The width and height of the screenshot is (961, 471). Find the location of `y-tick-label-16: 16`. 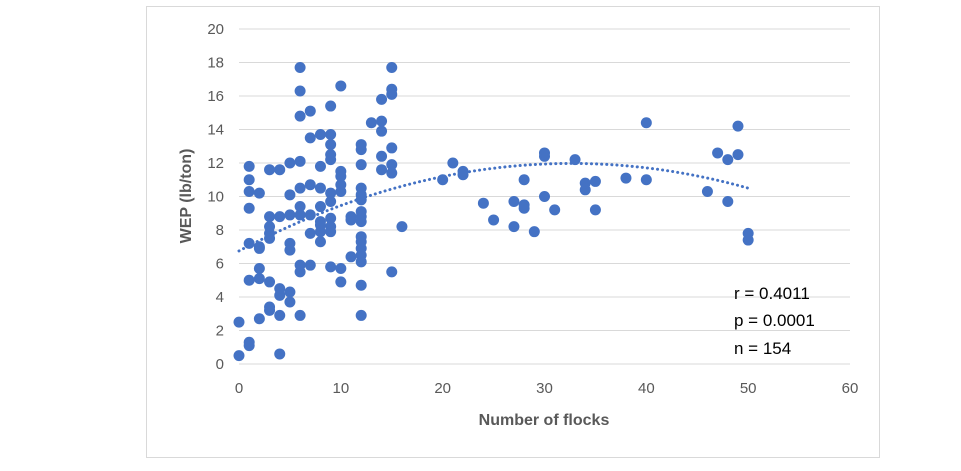

y-tick-label-16: 16 is located at coordinates (215, 96).